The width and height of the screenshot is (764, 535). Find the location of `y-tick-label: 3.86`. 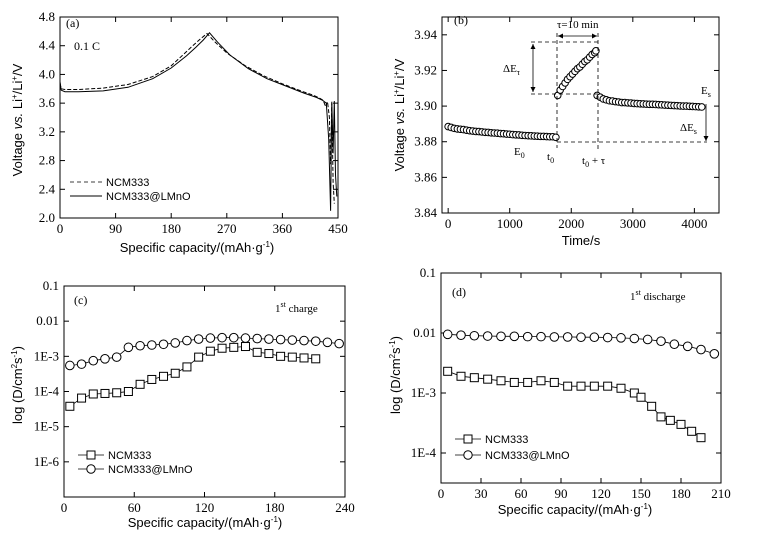

y-tick-label: 3.86 is located at coordinates (425, 176).